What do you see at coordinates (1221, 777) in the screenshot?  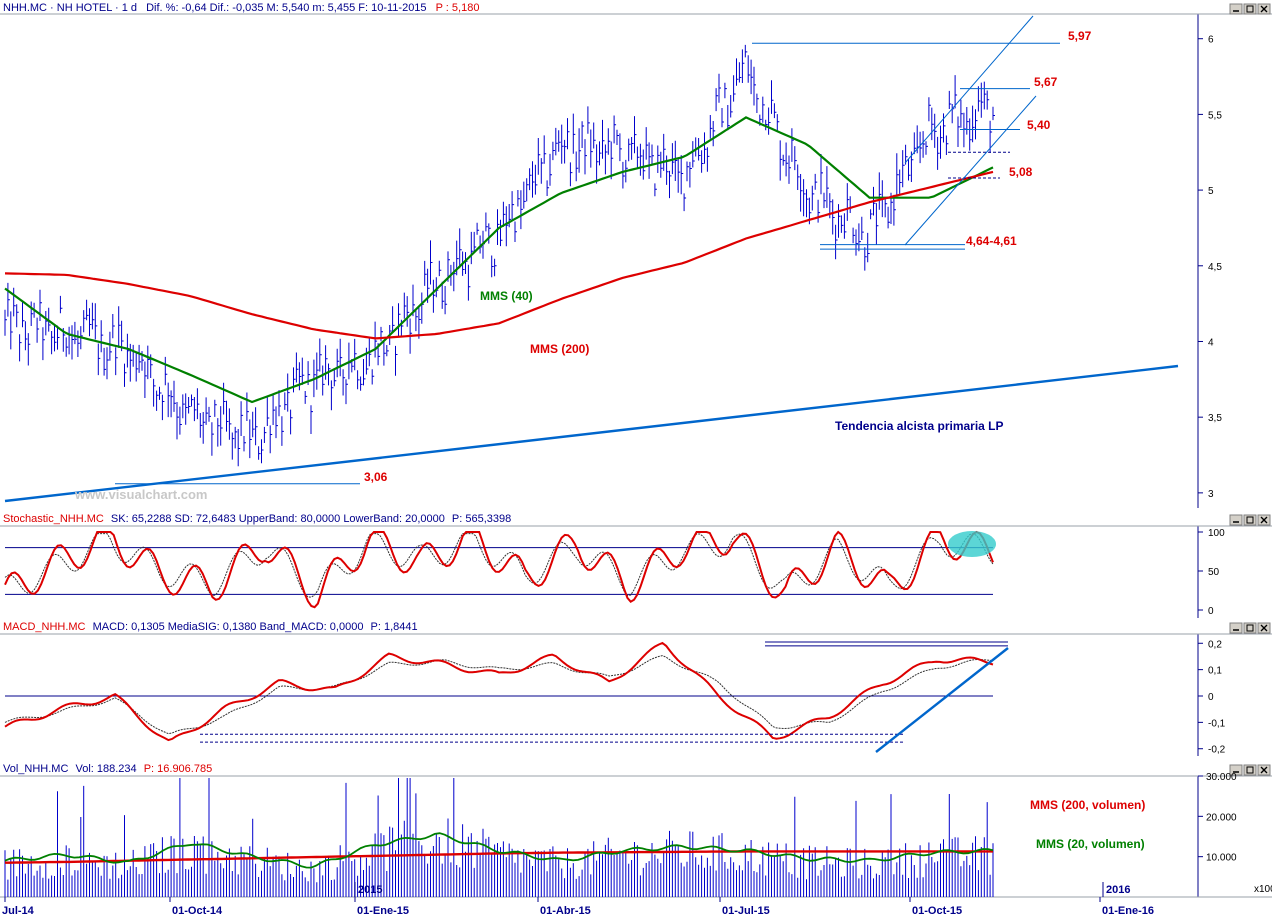 I see `vol-tick-label: 30.000` at bounding box center [1221, 777].